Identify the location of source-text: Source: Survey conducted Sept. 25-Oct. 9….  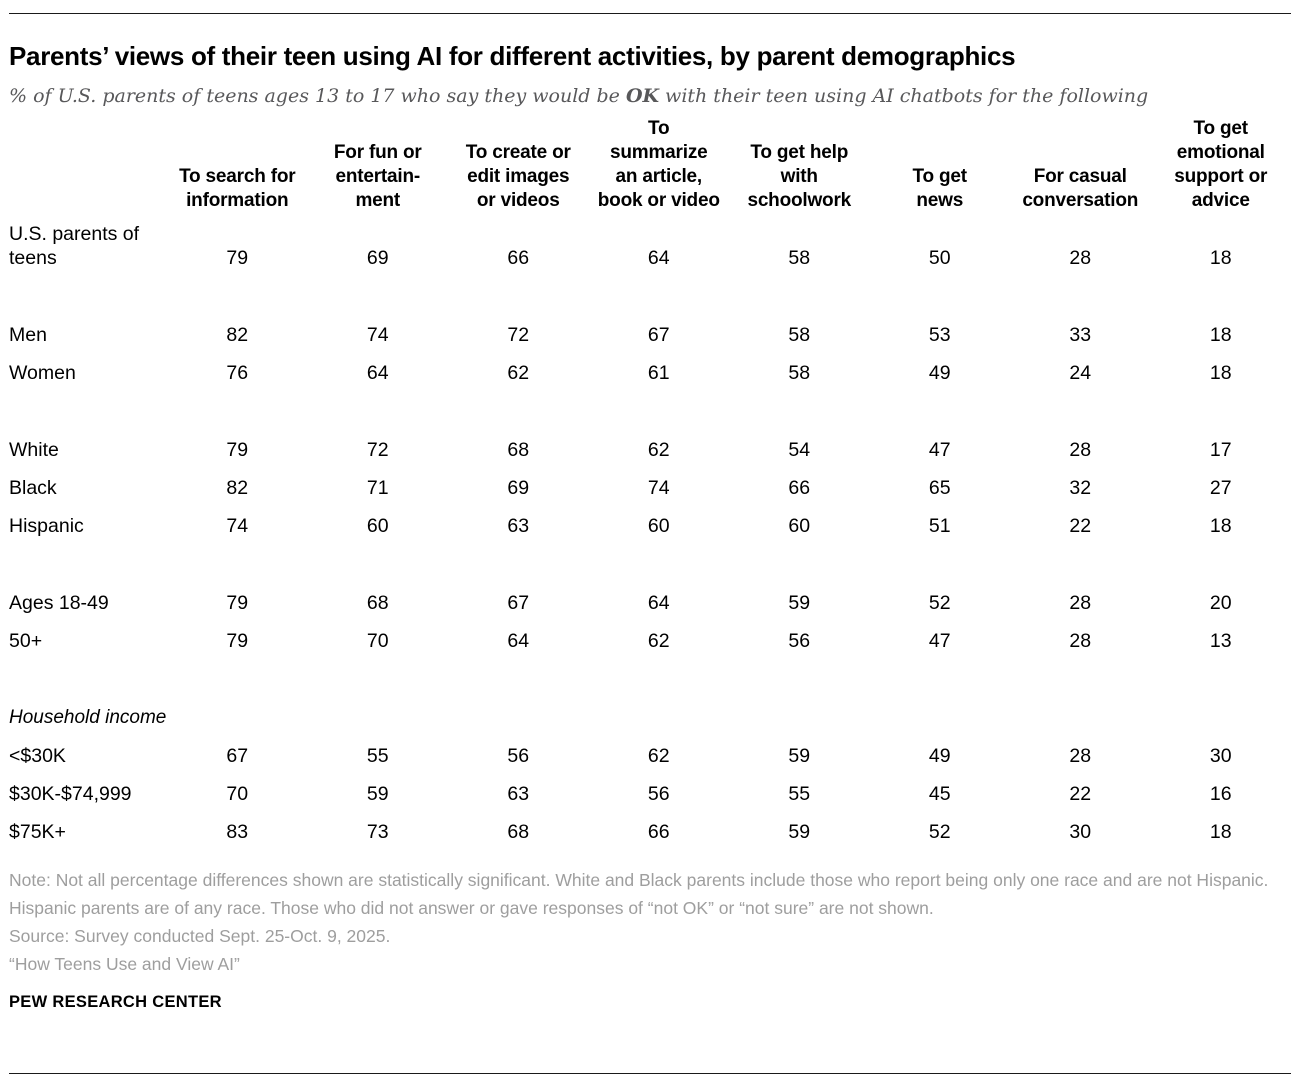
(200, 936).